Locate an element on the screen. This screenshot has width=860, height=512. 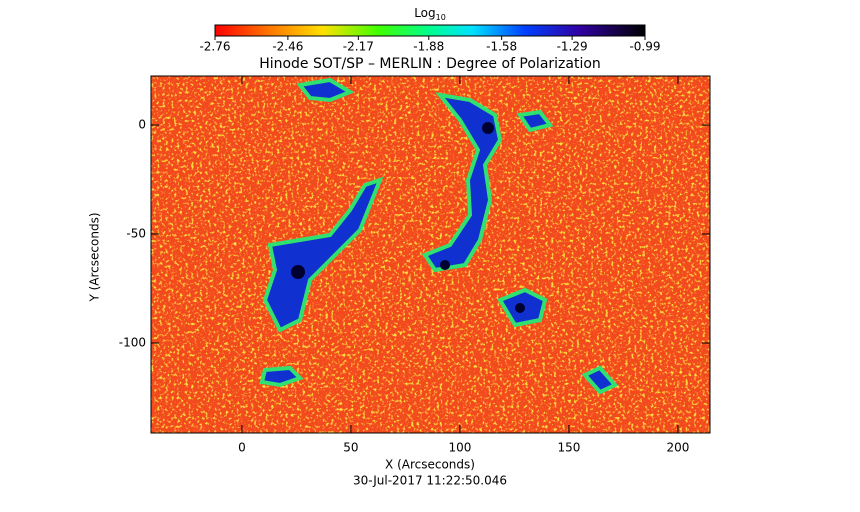
y-tick-label: 0 is located at coordinates (142, 125).